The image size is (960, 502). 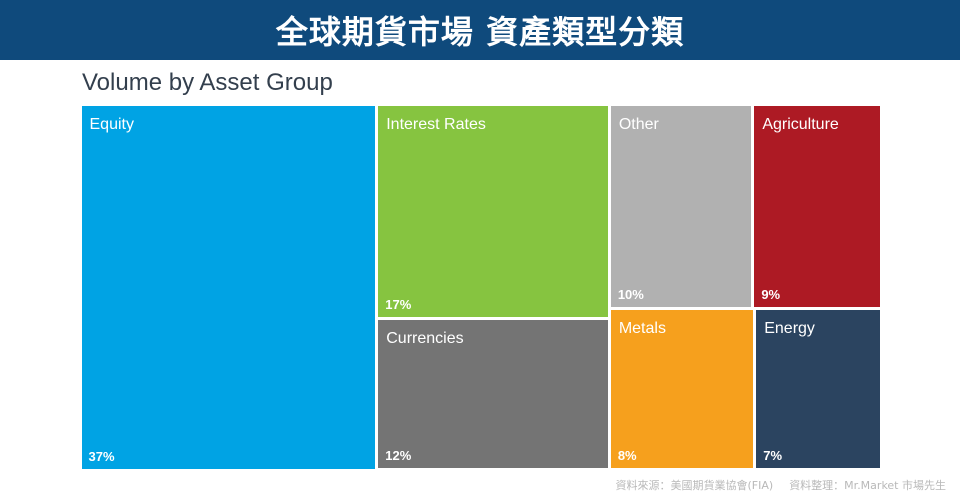 I want to click on treemap-value-interest-rates: 17%, so click(x=398, y=305).